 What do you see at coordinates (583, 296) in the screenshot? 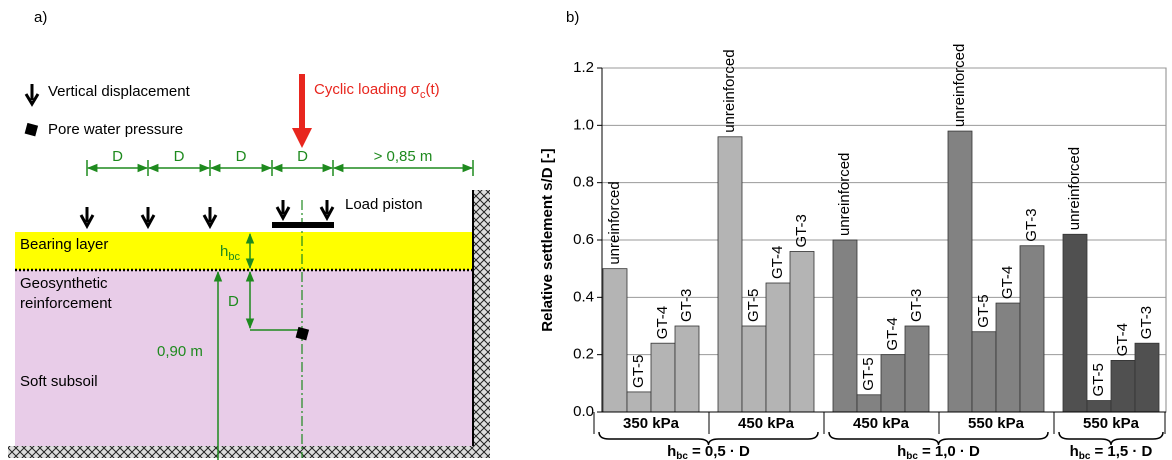
I see `y-tick-label: 0.4` at bounding box center [583, 296].